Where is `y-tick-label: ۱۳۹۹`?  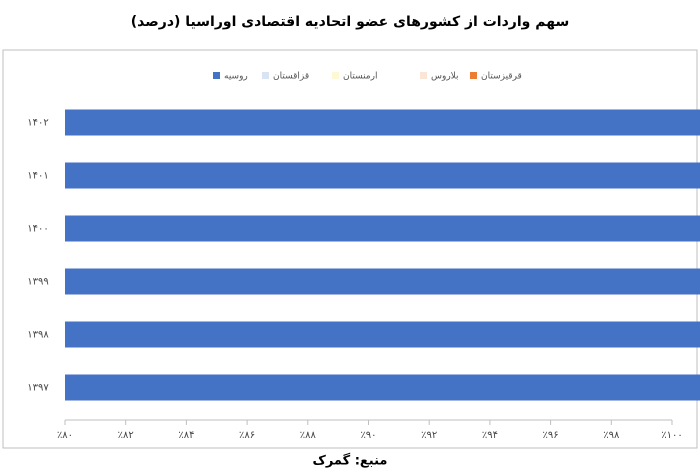 y-tick-label: ۱۳۹۹ is located at coordinates (37, 282).